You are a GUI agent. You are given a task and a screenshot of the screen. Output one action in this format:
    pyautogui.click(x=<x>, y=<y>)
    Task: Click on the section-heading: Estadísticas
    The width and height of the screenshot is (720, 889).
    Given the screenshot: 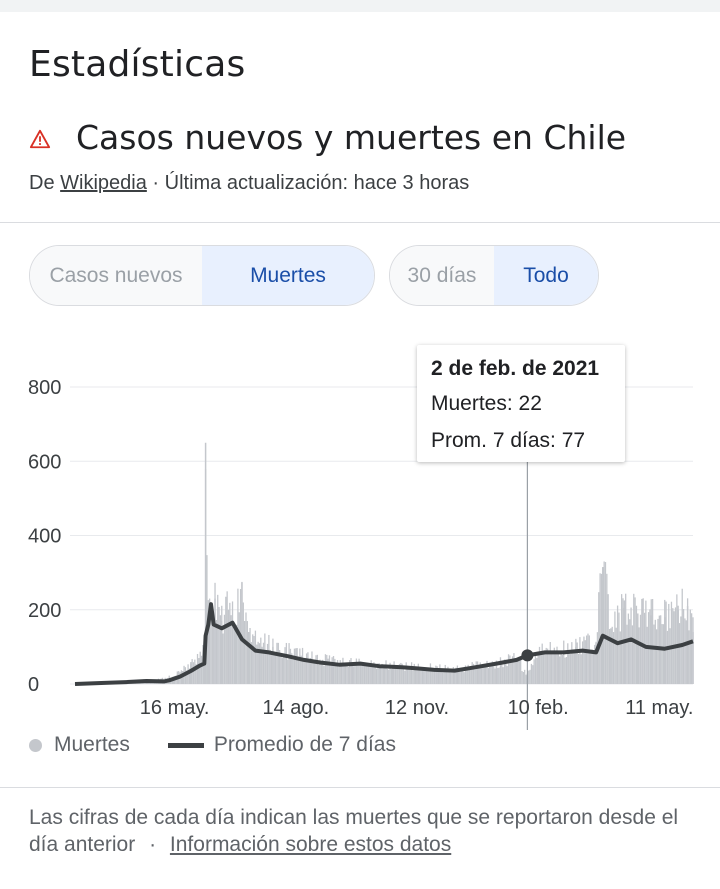 What is the action you would take?
    pyautogui.click(x=137, y=64)
    